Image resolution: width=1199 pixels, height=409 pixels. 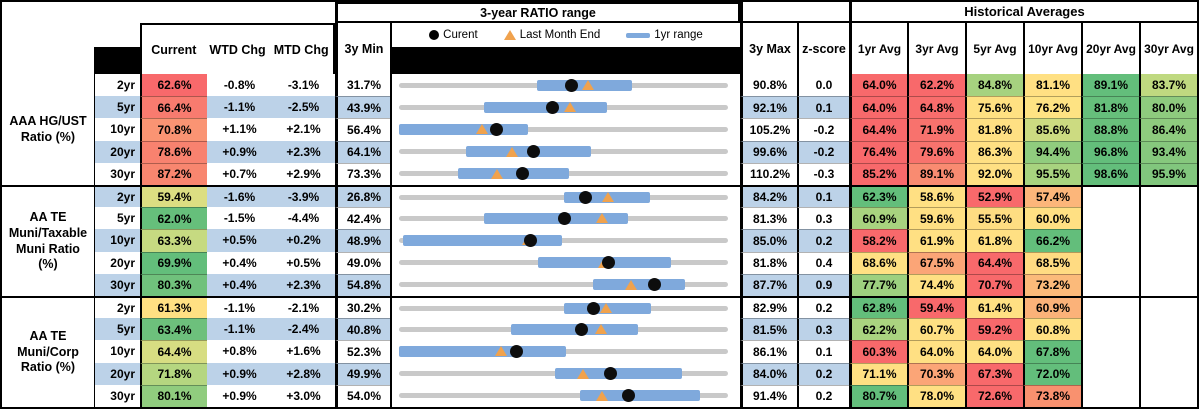 I want to click on 3y-min-value: 49.0%, so click(x=362, y=262).